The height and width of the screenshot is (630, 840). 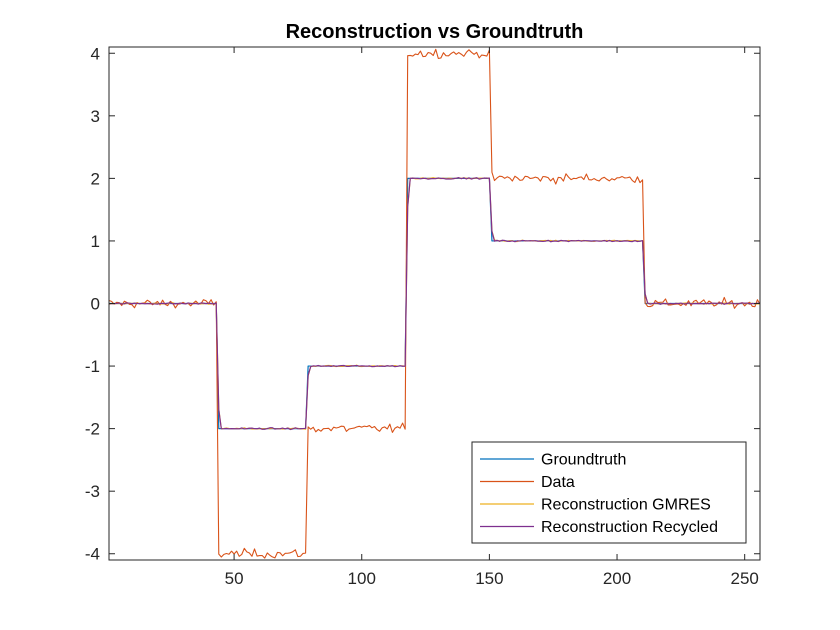 I want to click on y-tick-label: 0, so click(x=95, y=304).